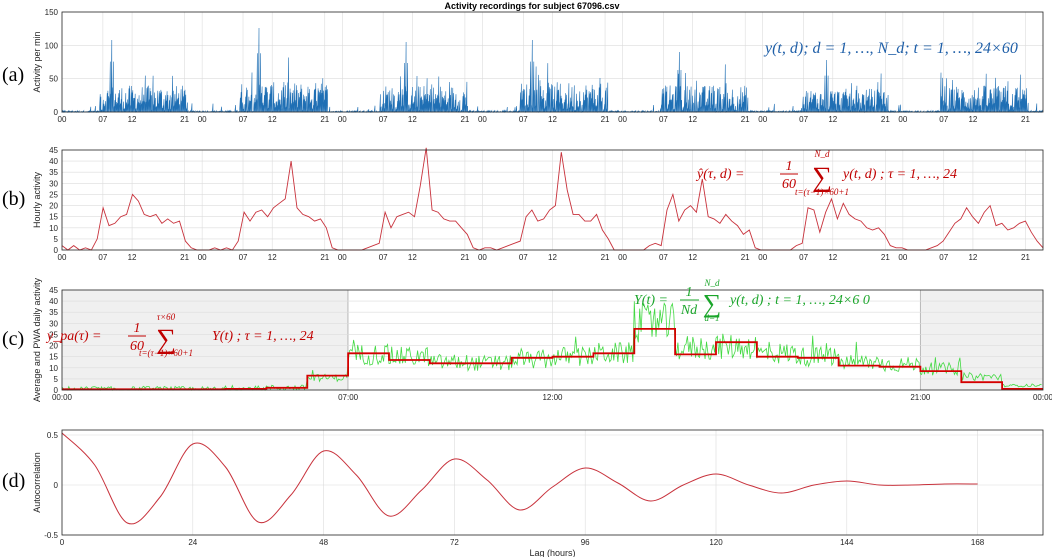  What do you see at coordinates (13, 481) in the screenshot?
I see `panel-letter-d: (d)` at bounding box center [13, 481].